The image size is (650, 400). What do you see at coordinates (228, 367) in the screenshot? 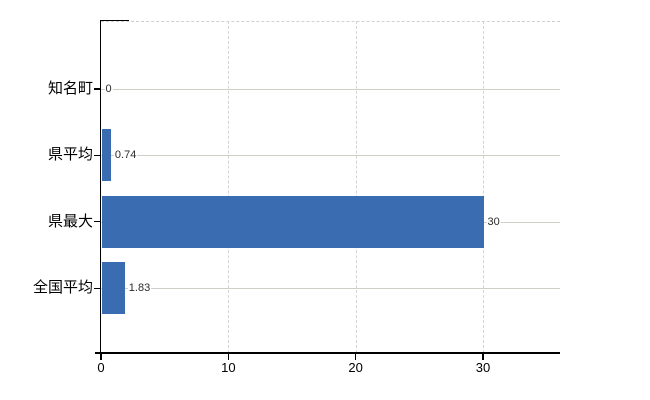
I see `x-tick-label: 10` at bounding box center [228, 367].